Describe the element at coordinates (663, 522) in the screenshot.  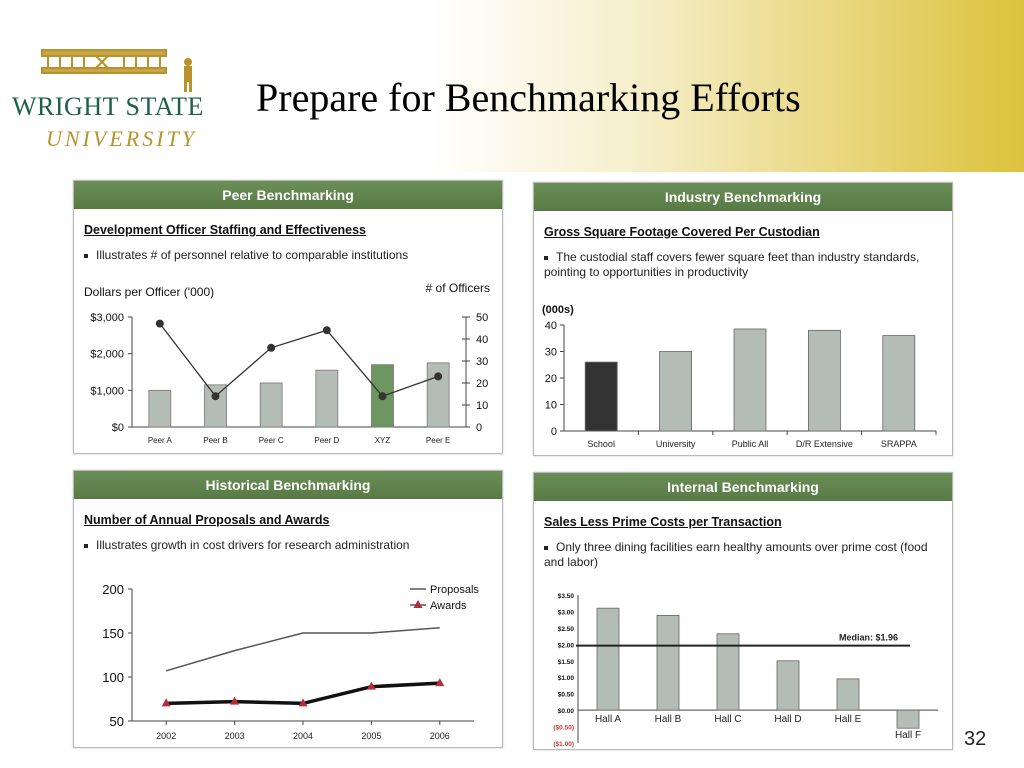
I see `panel-subtitle: Sales Less Prime Costs per Transaction` at that location.